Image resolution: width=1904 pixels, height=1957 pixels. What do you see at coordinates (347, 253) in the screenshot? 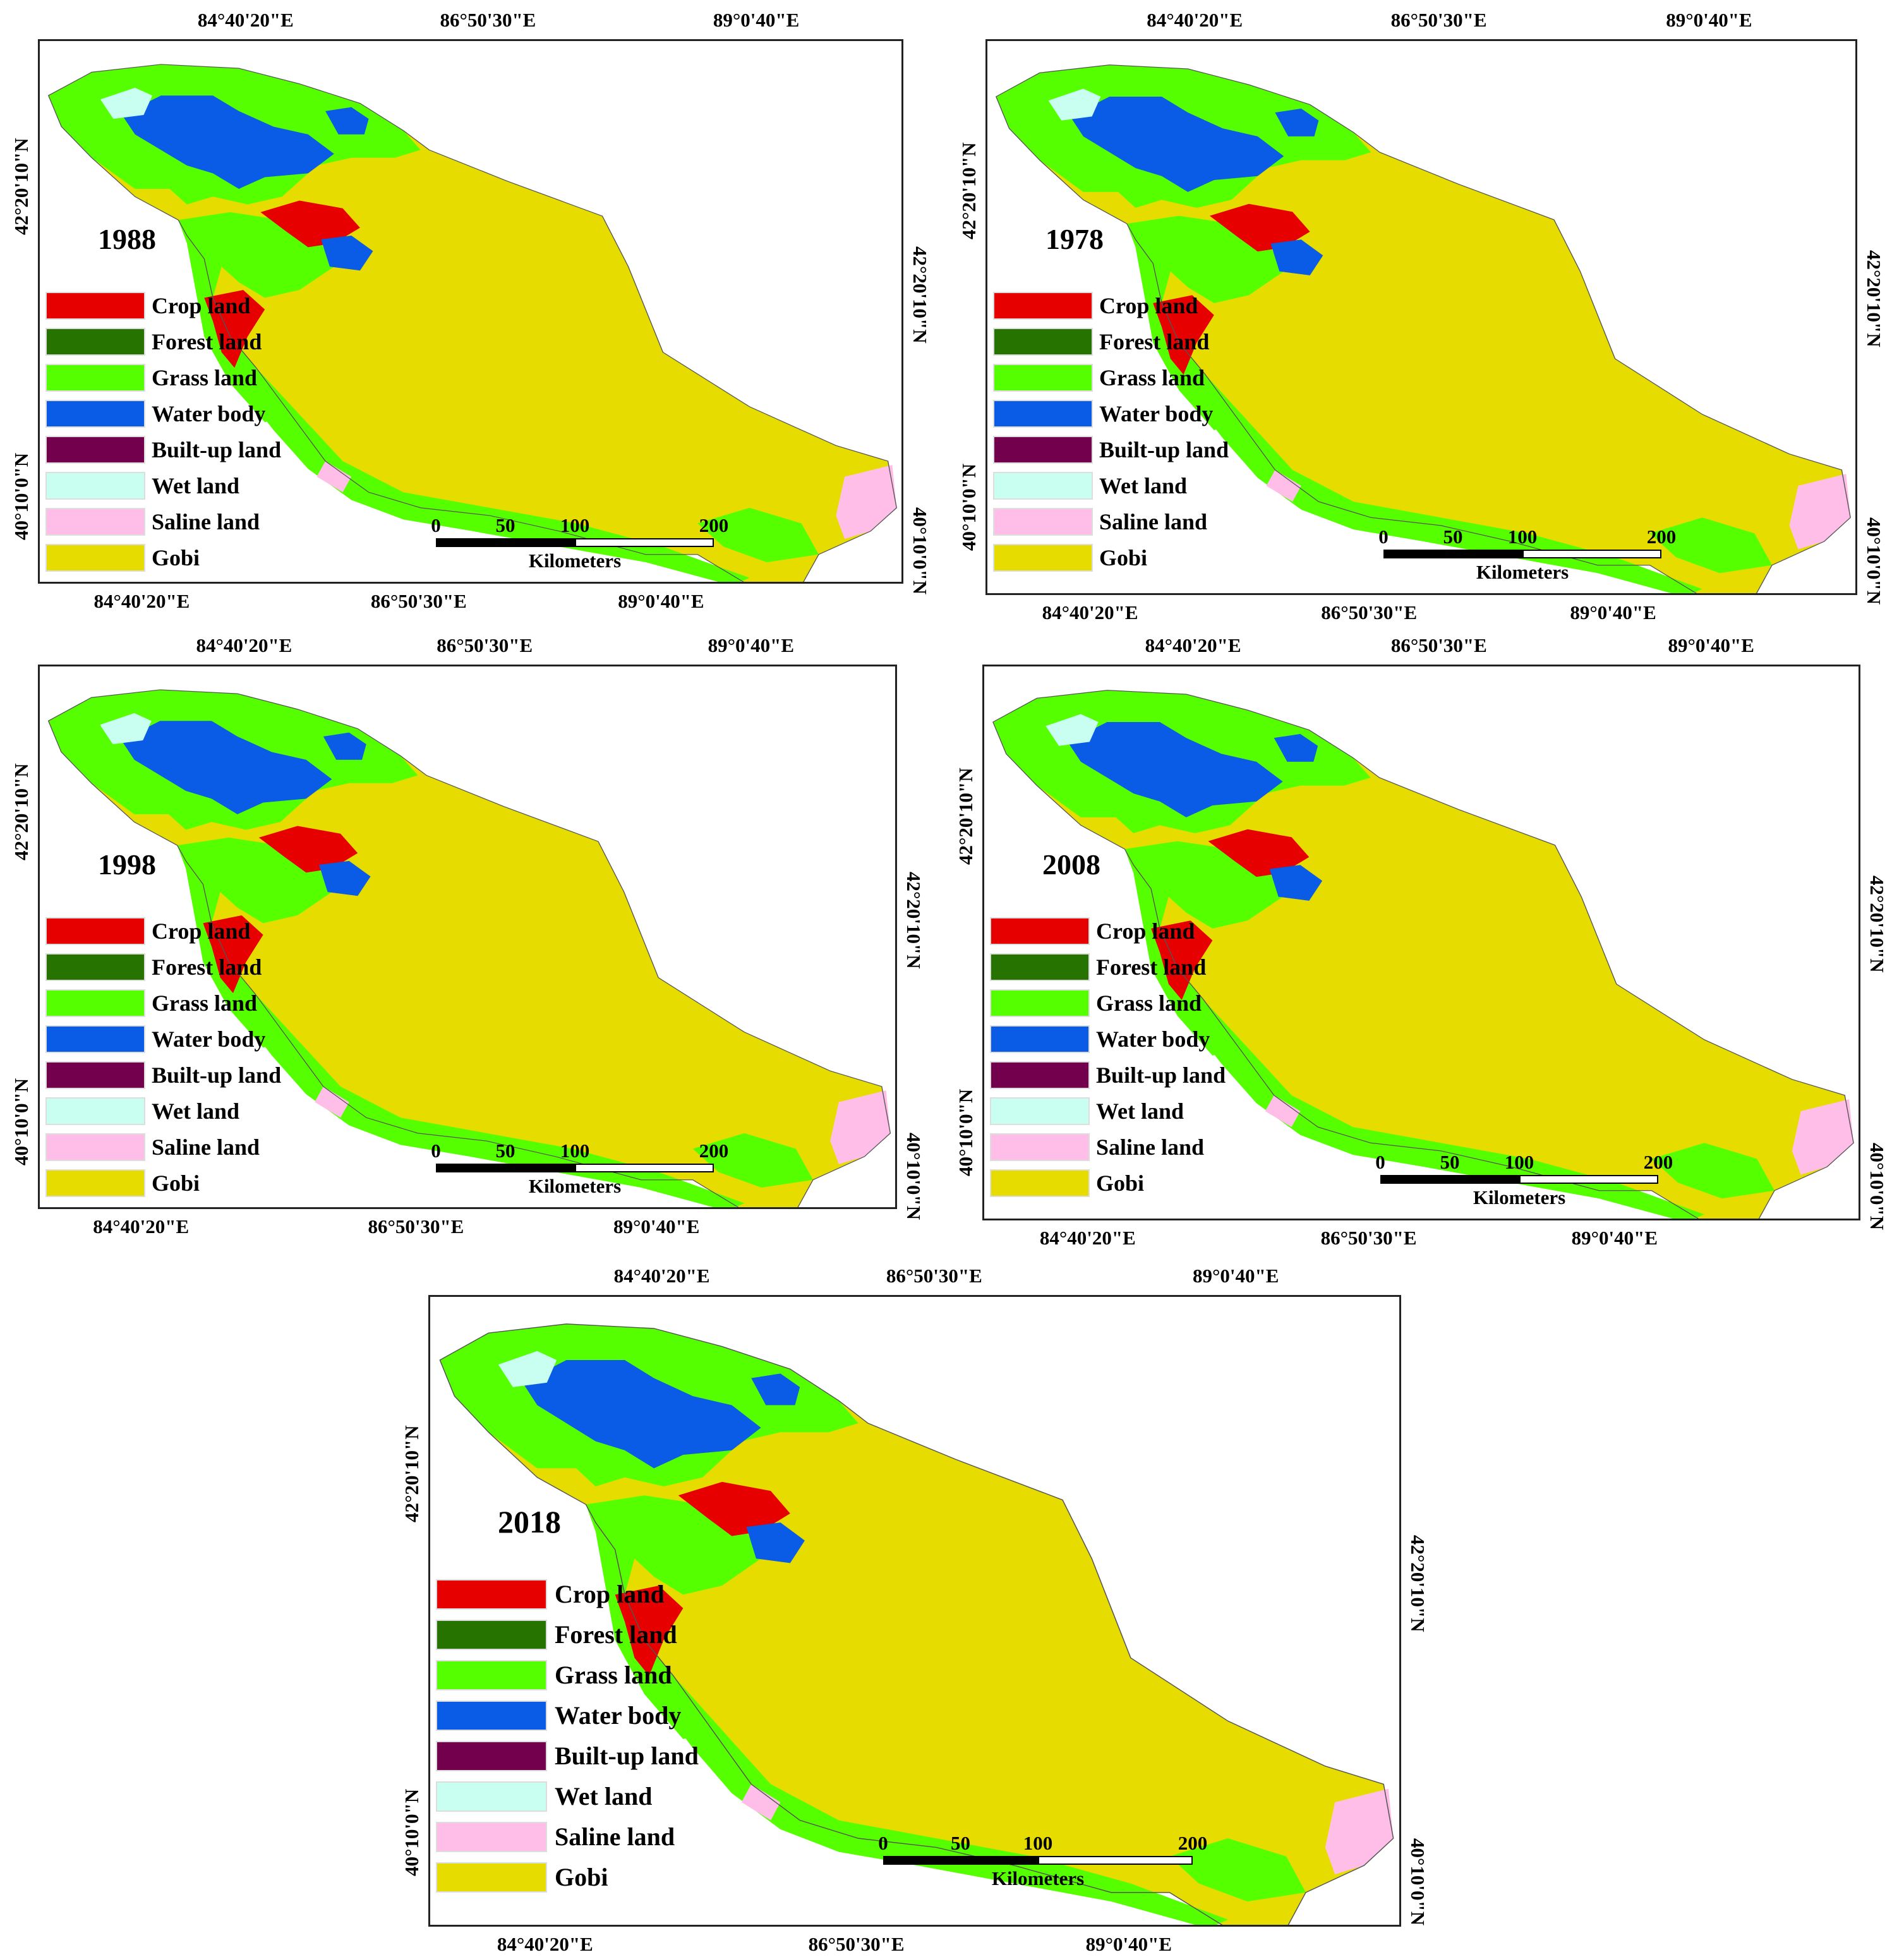
I see `lake` at bounding box center [347, 253].